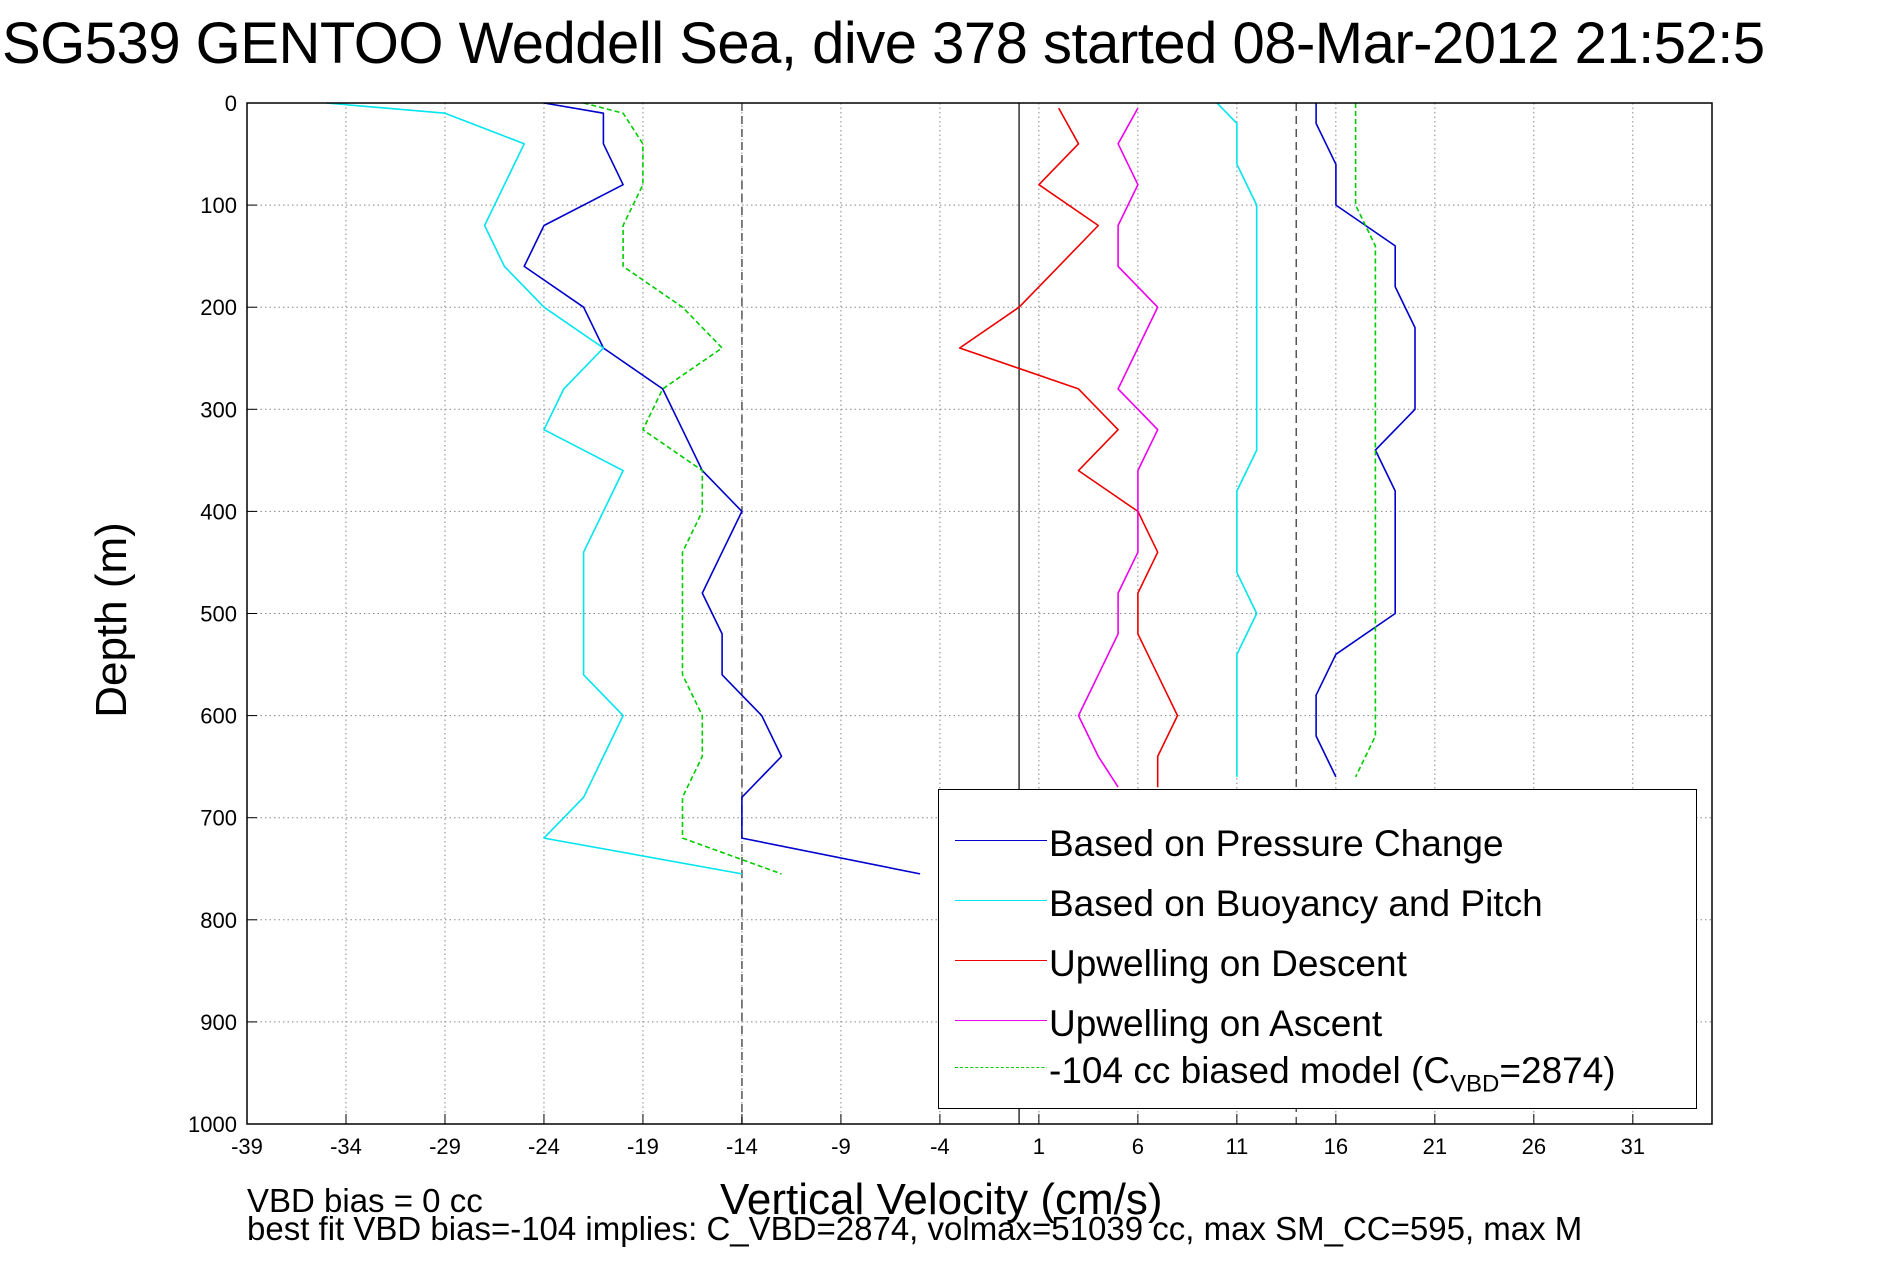  I want to click on vbd-bias-note: VBD bias = 0 cc, so click(365, 1200).